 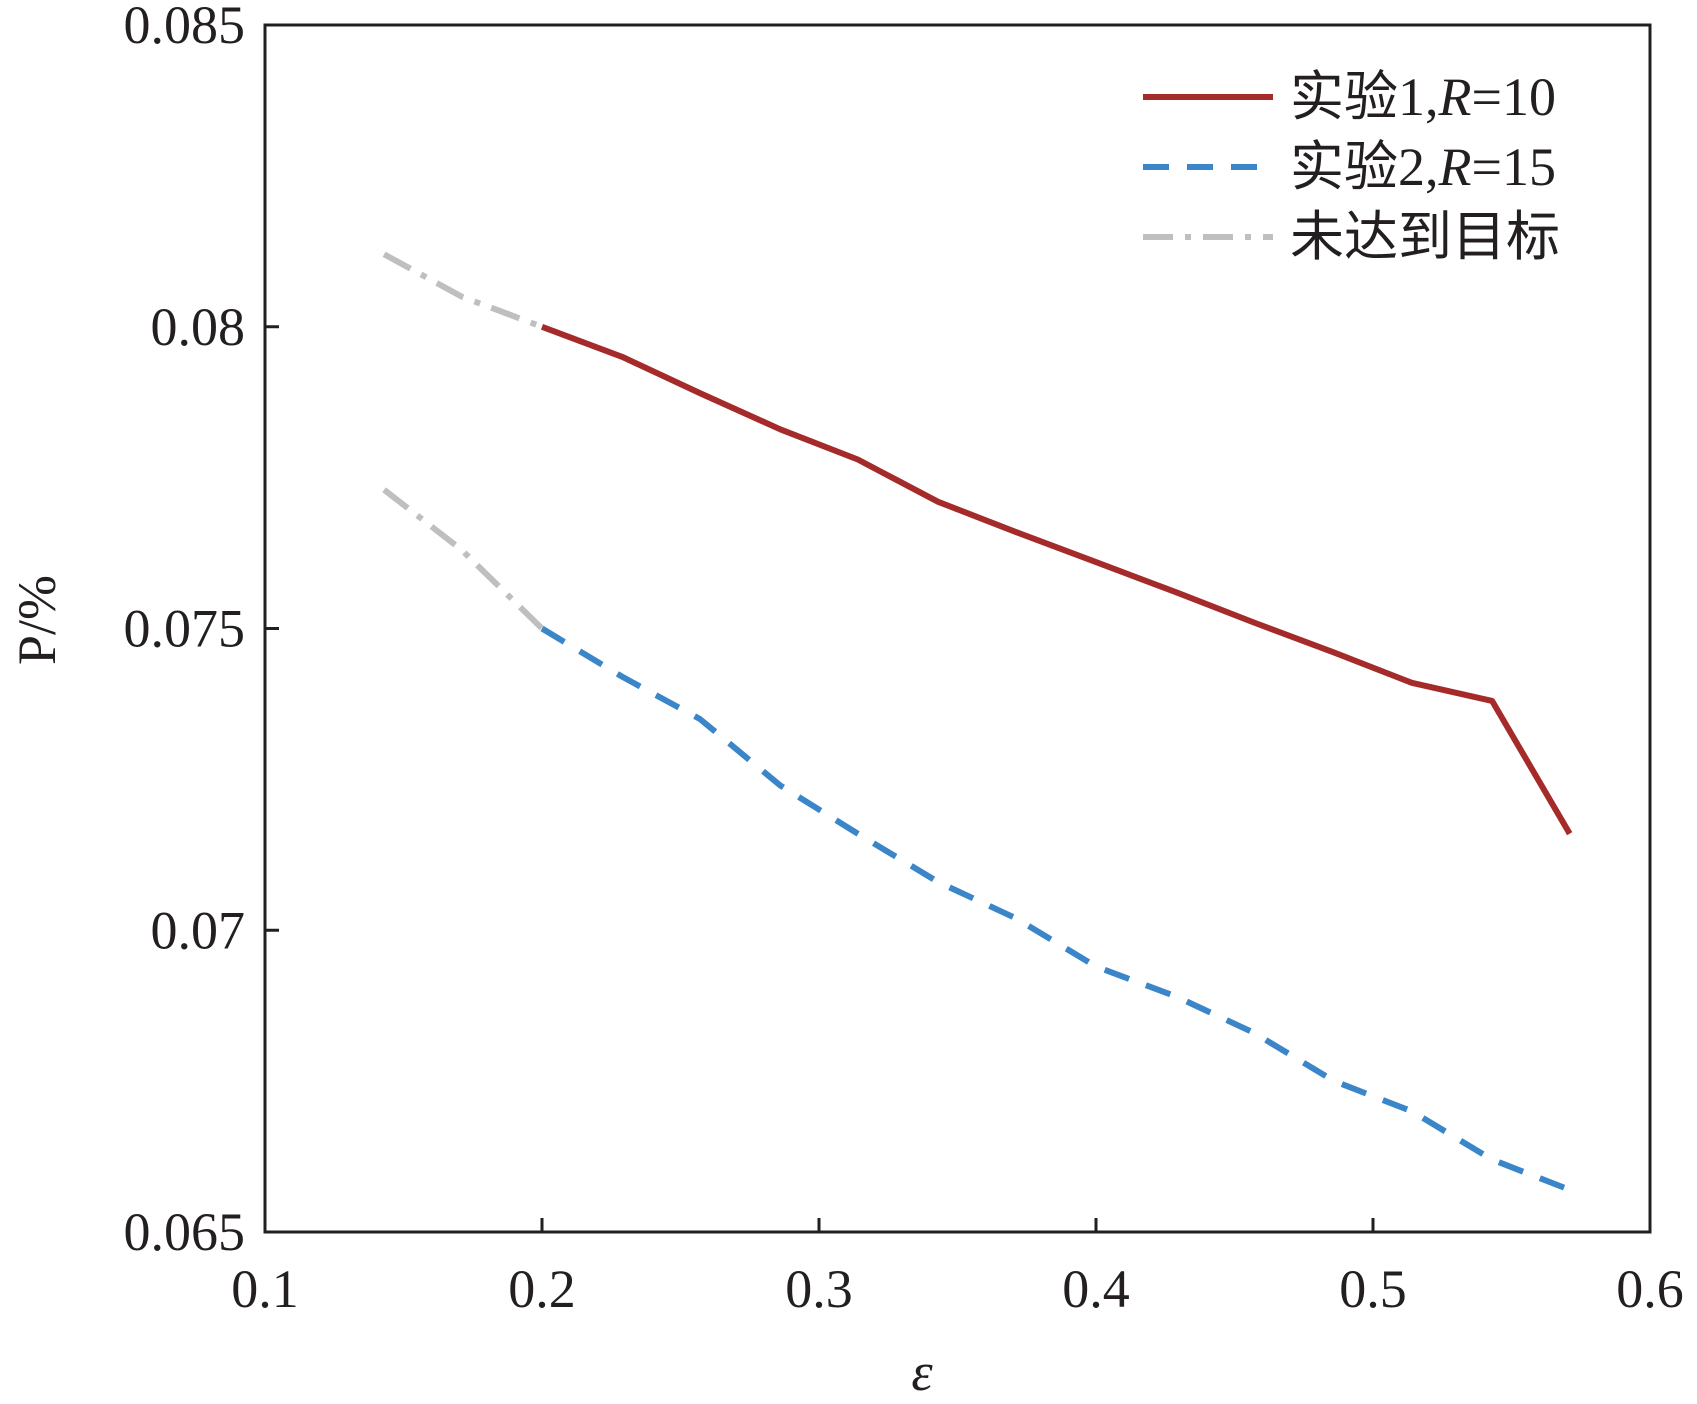 What do you see at coordinates (185, 1232) in the screenshot?
I see `y-tick-label: 0.065` at bounding box center [185, 1232].